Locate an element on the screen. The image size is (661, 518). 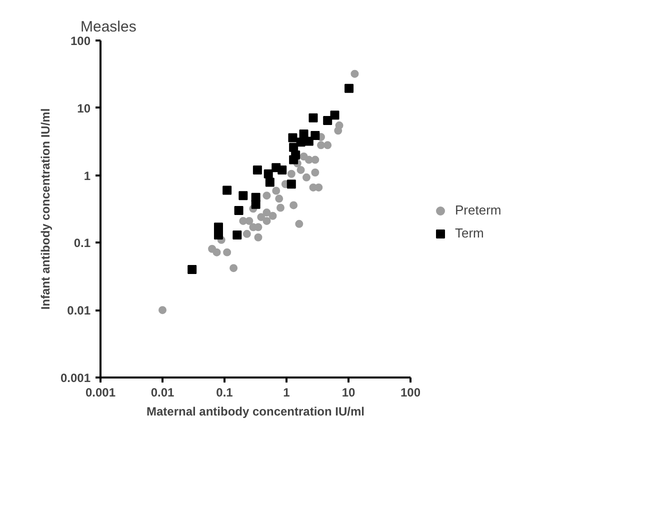
y-tick-label: 100 is located at coordinates (80, 41).